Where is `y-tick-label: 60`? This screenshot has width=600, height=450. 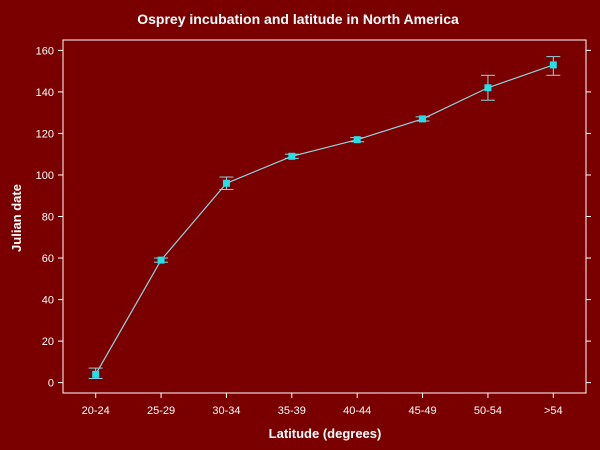
y-tick-label: 60 is located at coordinates (48, 259).